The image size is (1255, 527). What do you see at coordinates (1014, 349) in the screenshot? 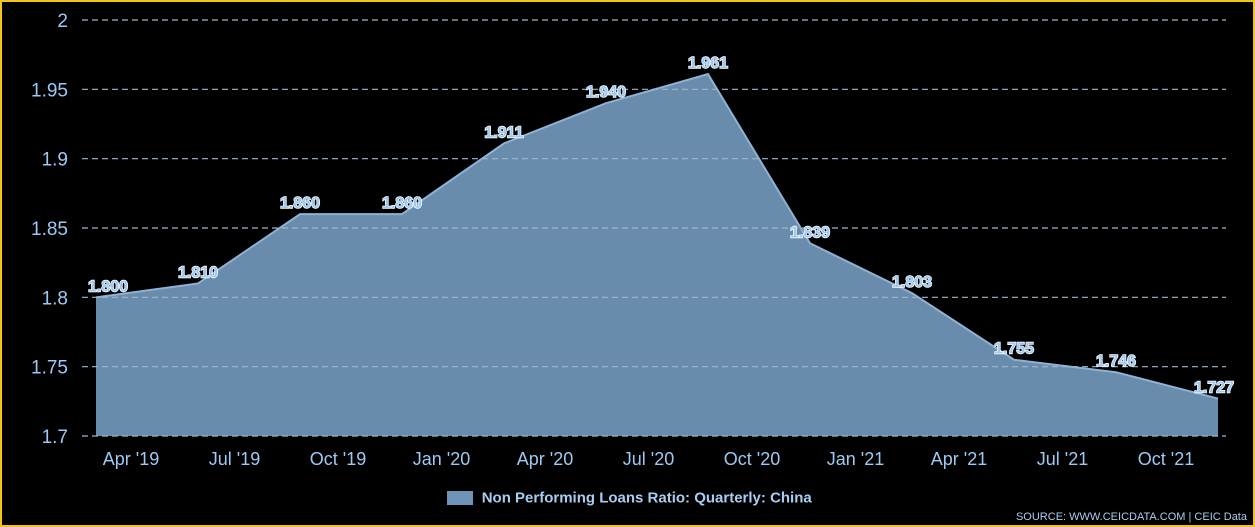
I see `data-label: 1.755` at bounding box center [1014, 349].